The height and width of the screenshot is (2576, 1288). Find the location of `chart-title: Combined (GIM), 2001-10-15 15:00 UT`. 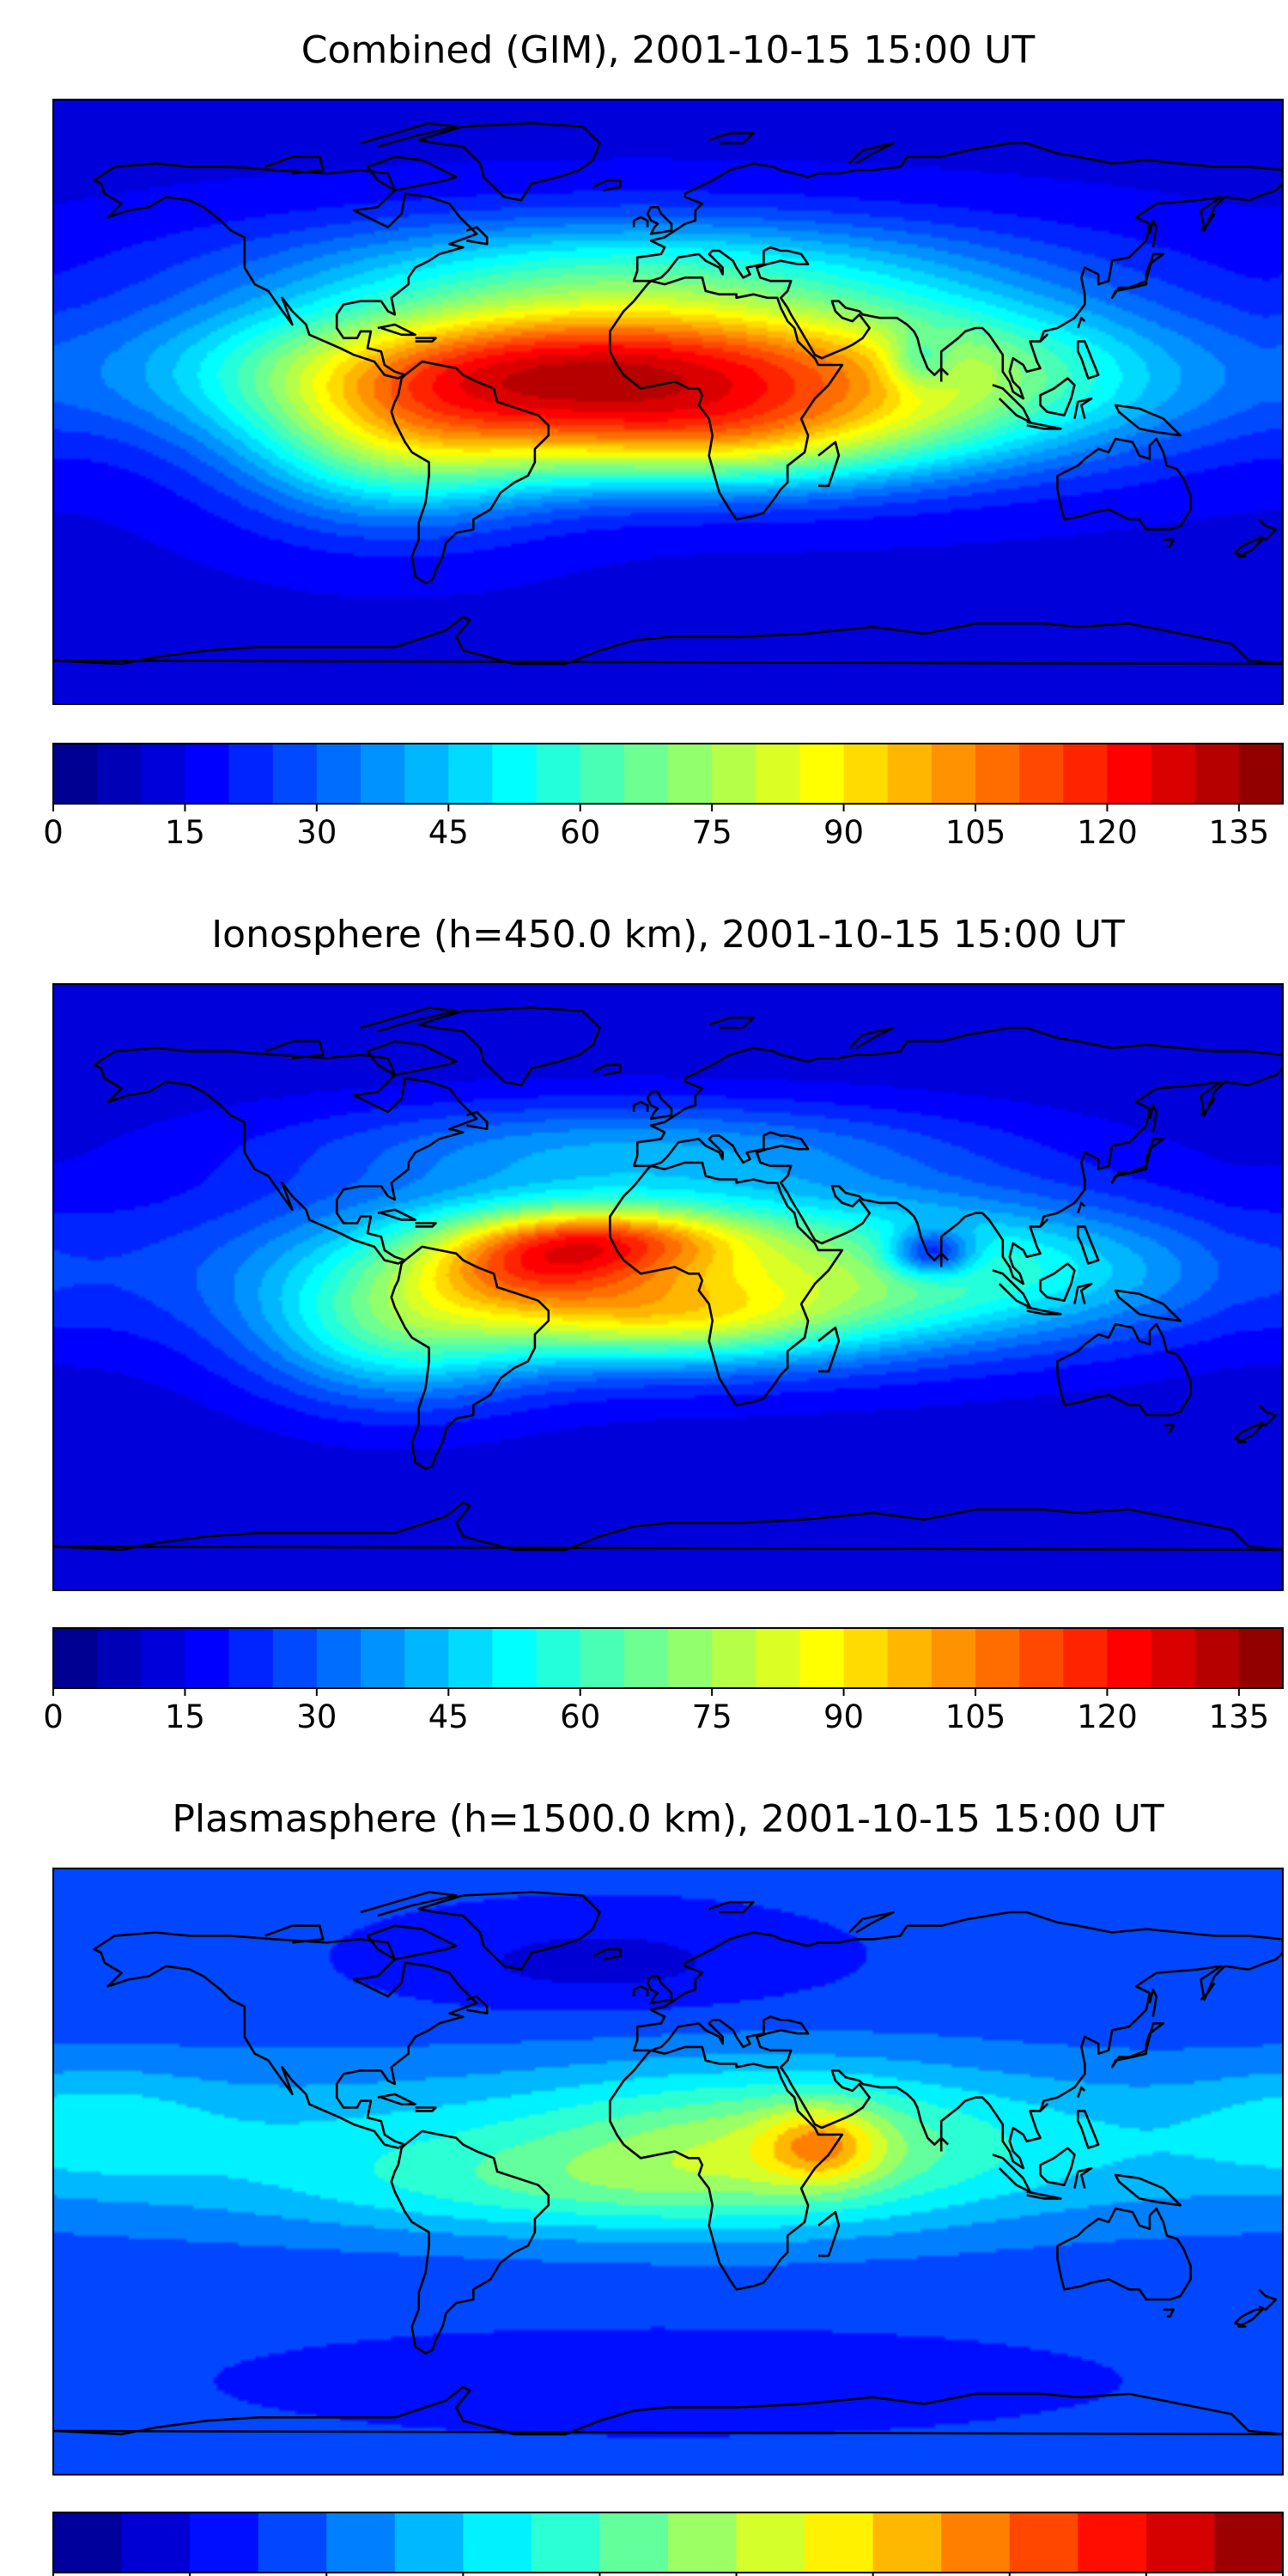

chart-title: Combined (GIM), 2001-10-15 15:00 UT is located at coordinates (669, 50).